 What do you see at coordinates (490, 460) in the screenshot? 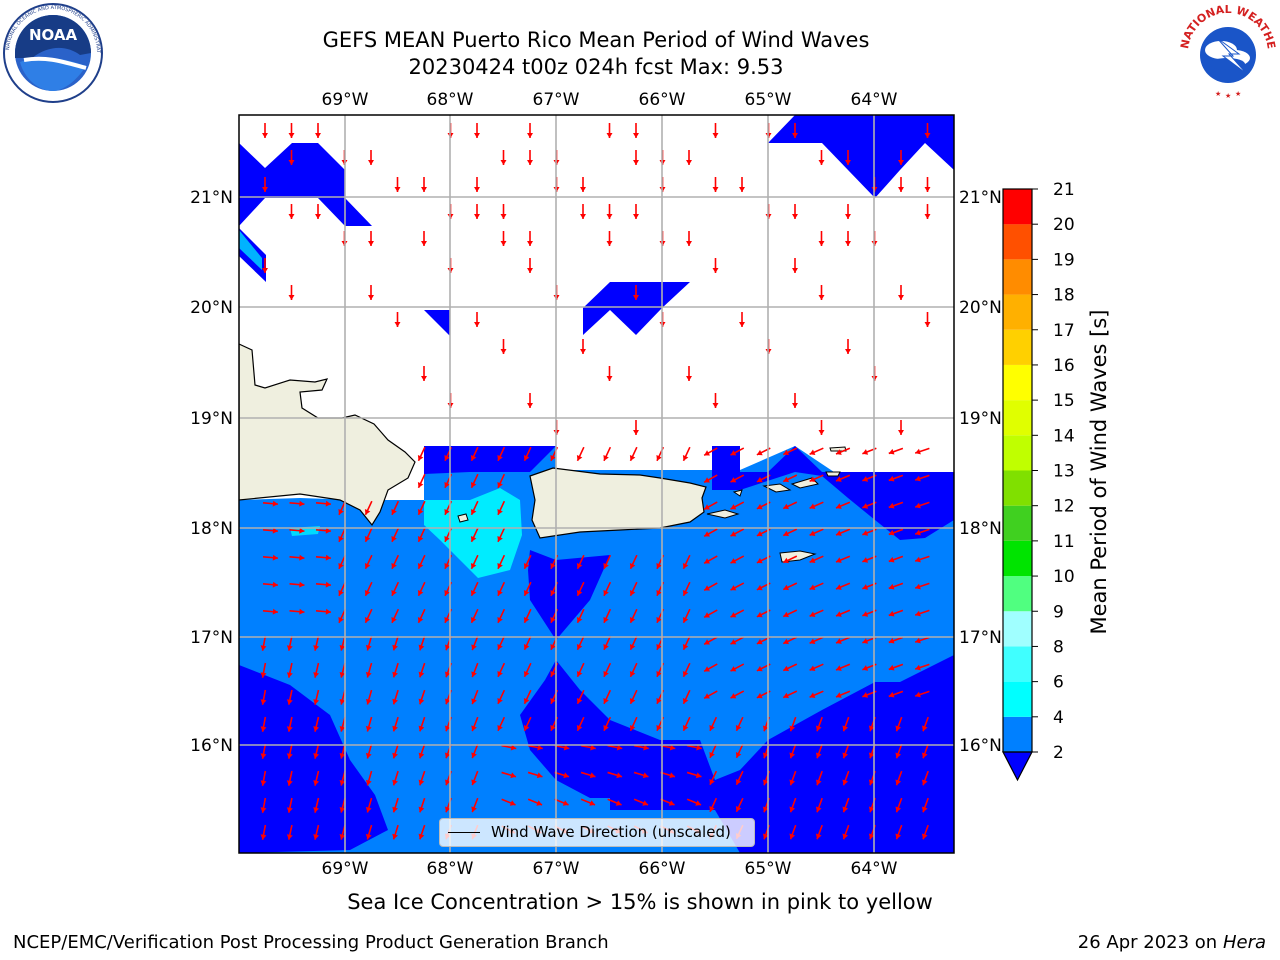
I see `period-region-below-2-mona` at bounding box center [490, 460].